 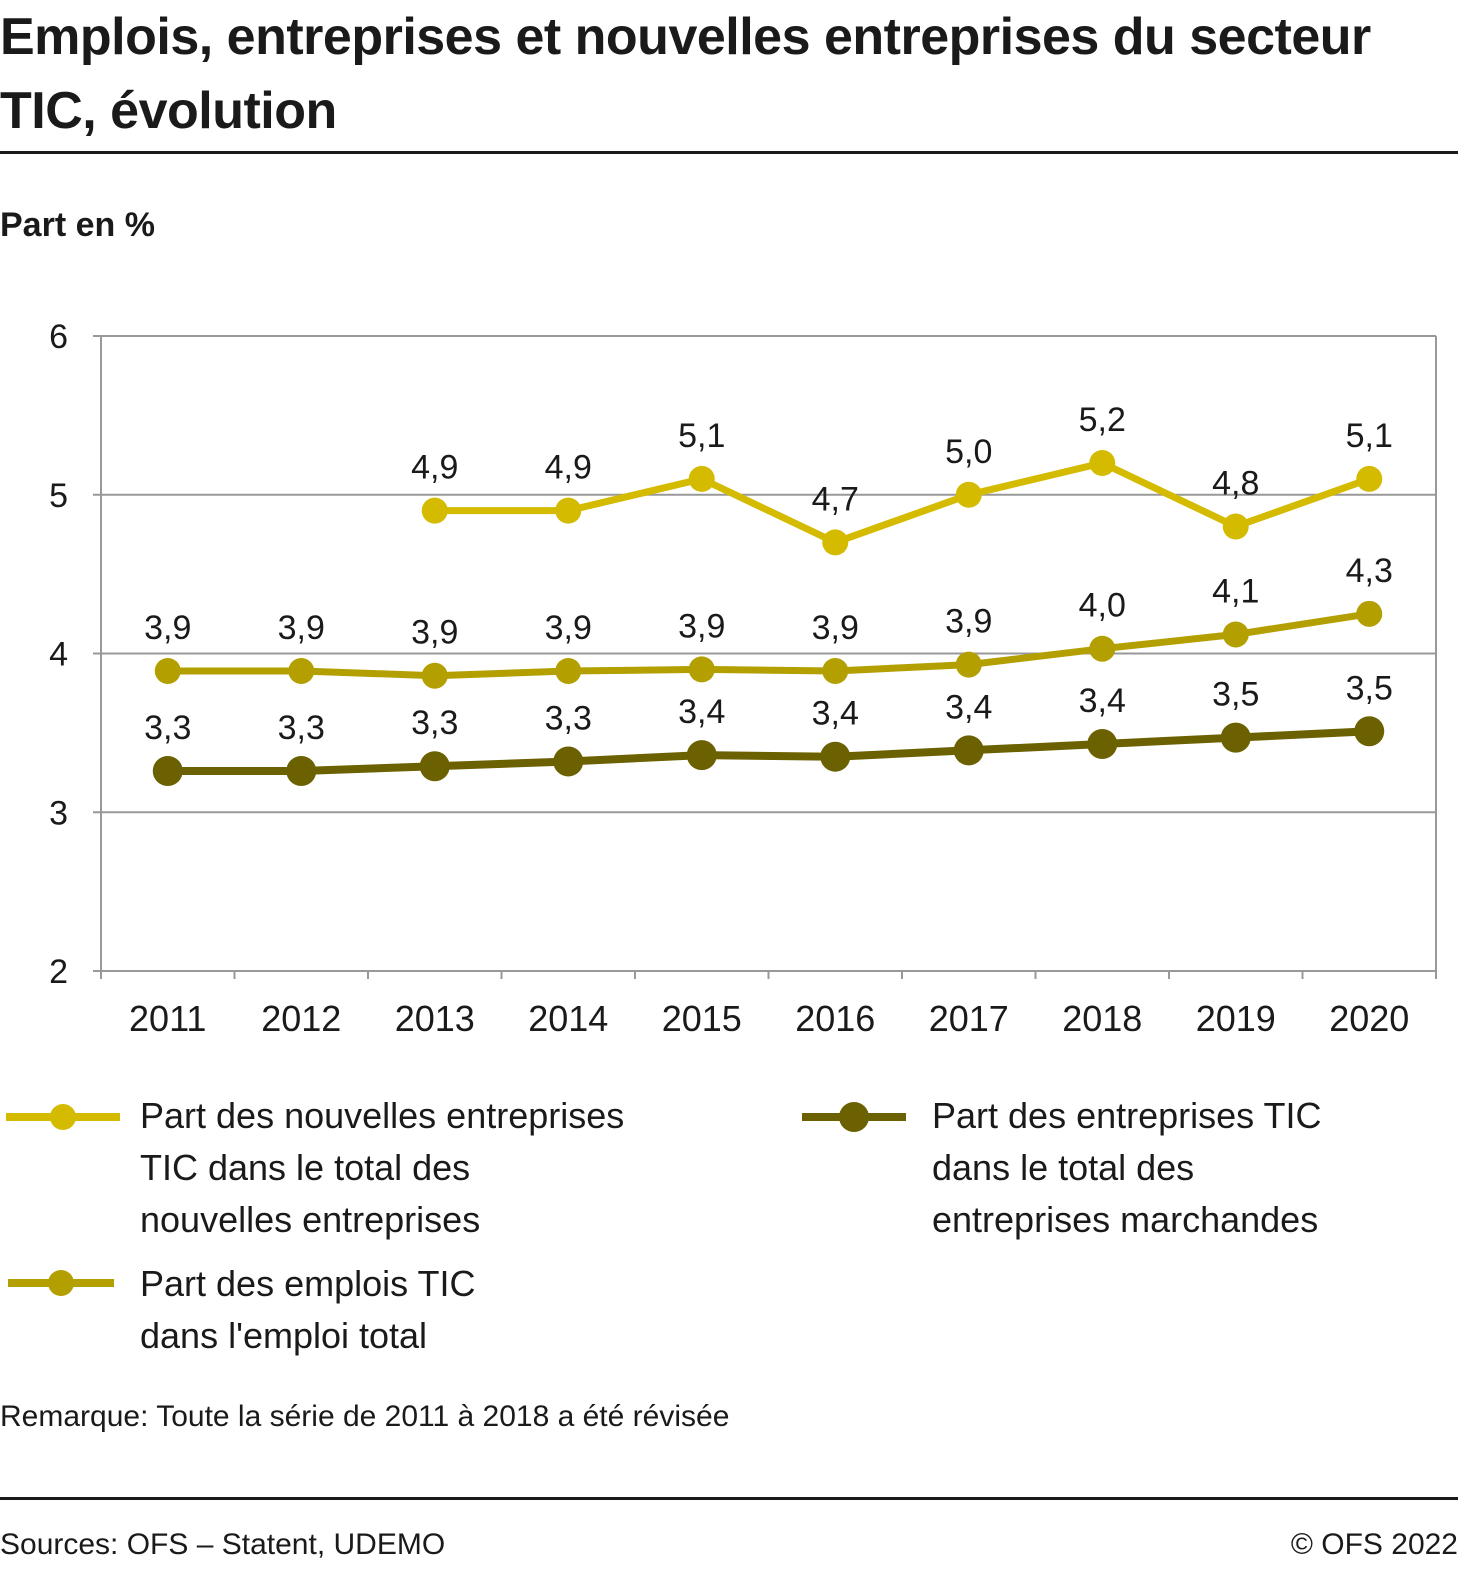 What do you see at coordinates (1102, 1018) in the screenshot?
I see `x-tick-label: 2018` at bounding box center [1102, 1018].